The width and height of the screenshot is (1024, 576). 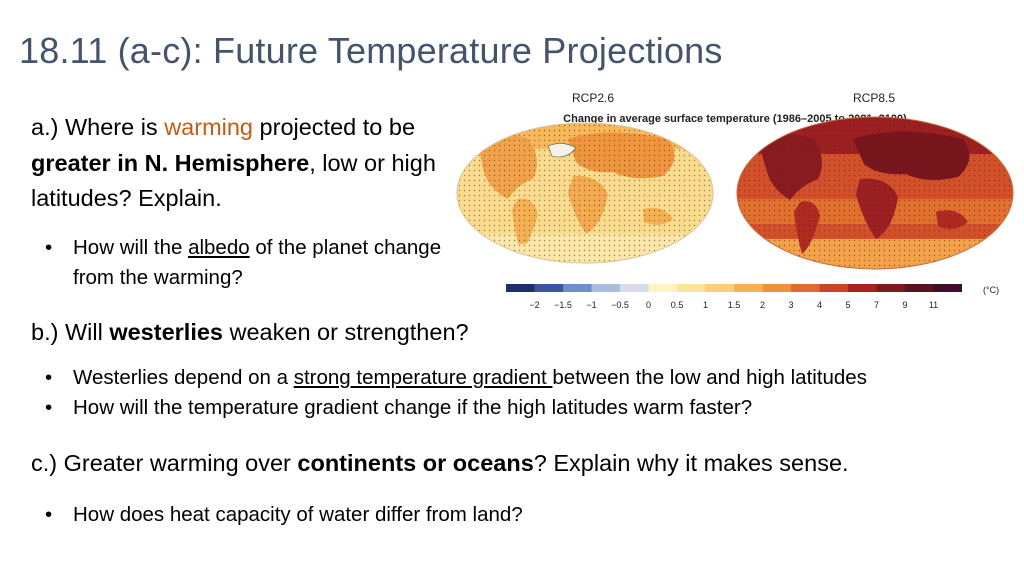 I want to click on rcp85-label: RCP8.5, so click(x=874, y=98).